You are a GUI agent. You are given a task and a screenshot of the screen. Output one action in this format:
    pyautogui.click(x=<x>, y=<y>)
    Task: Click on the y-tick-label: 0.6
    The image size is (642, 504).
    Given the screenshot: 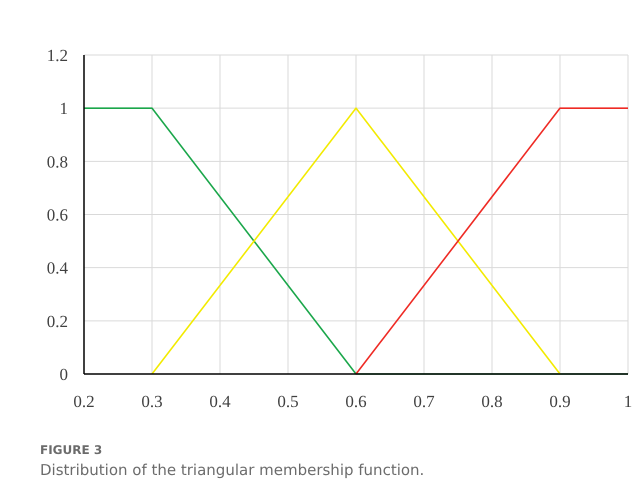 What is the action you would take?
    pyautogui.click(x=57, y=214)
    